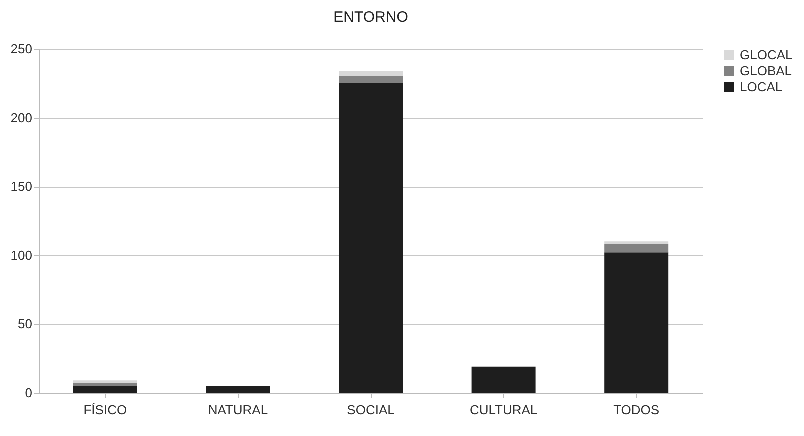  Describe the element at coordinates (21, 49) in the screenshot. I see `y-tick-label: 250` at that location.